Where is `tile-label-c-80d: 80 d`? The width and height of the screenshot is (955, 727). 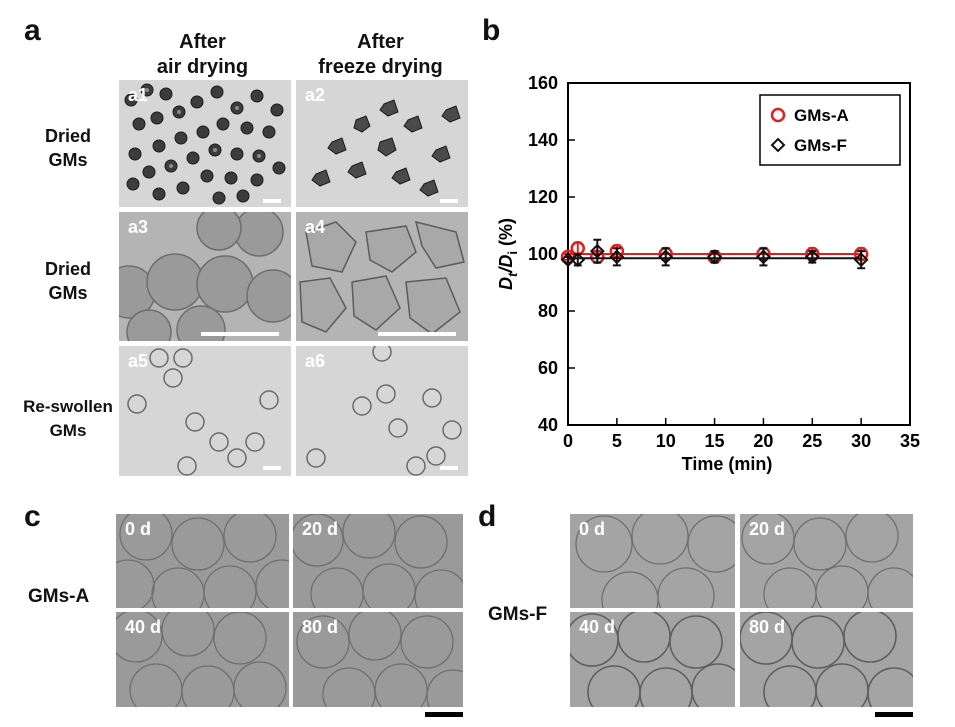
tile-label-c-80d: 80 d is located at coordinates (320, 627).